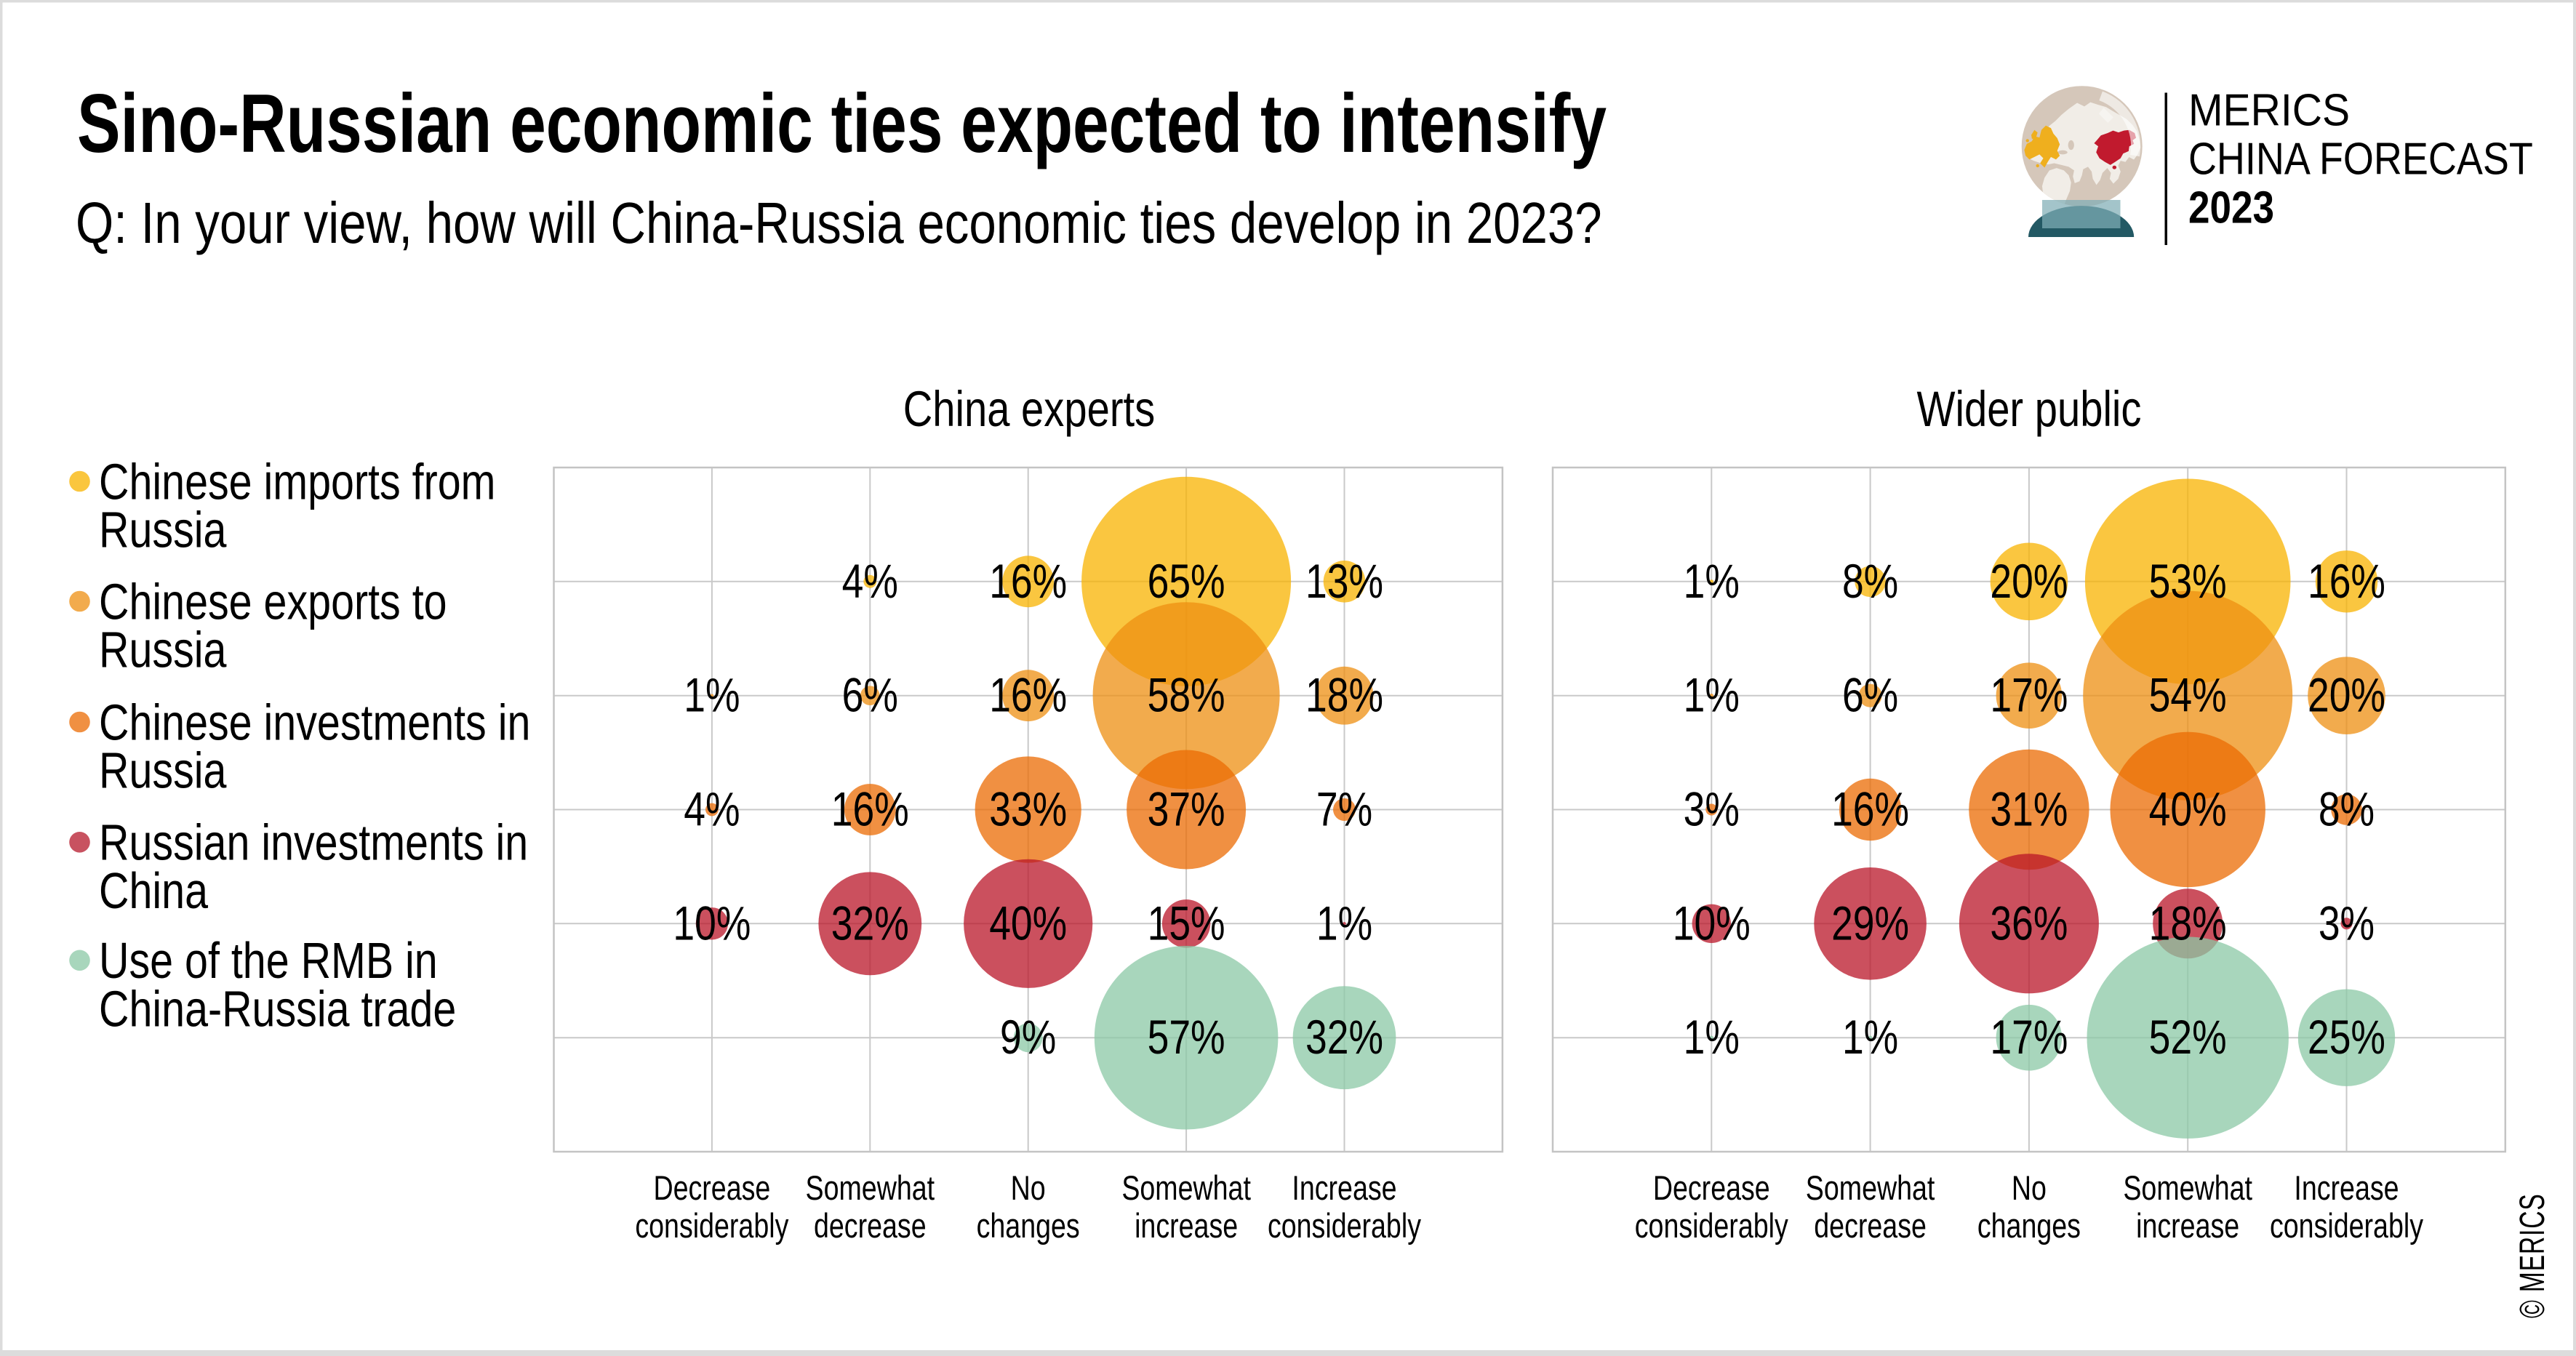 This screenshot has height=1356, width=2576. I want to click on svg-text: Chinese imports from, so click(297, 481).